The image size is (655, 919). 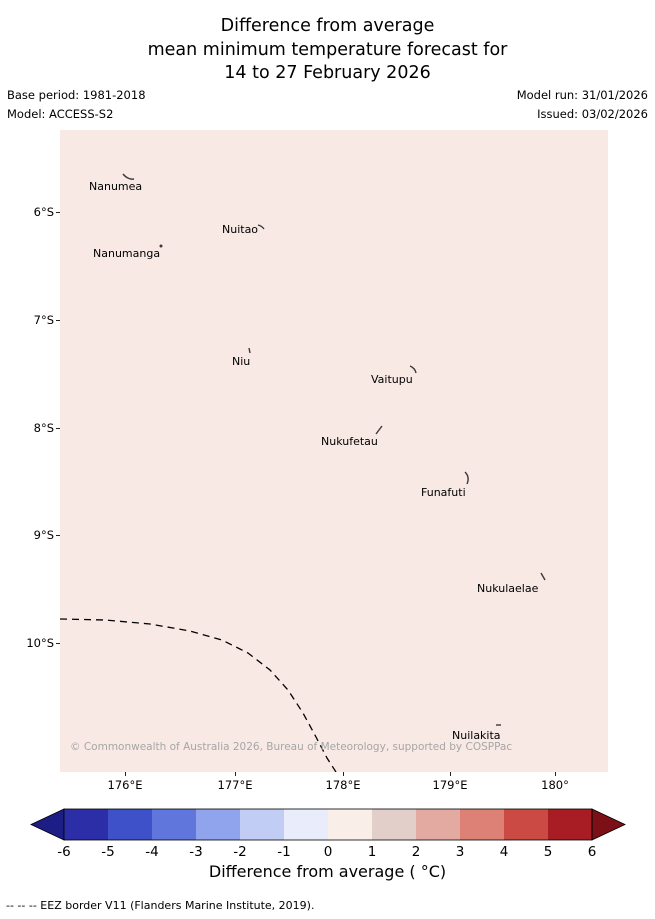 I want to click on xtick-177e: 177°E, so click(x=235, y=785).